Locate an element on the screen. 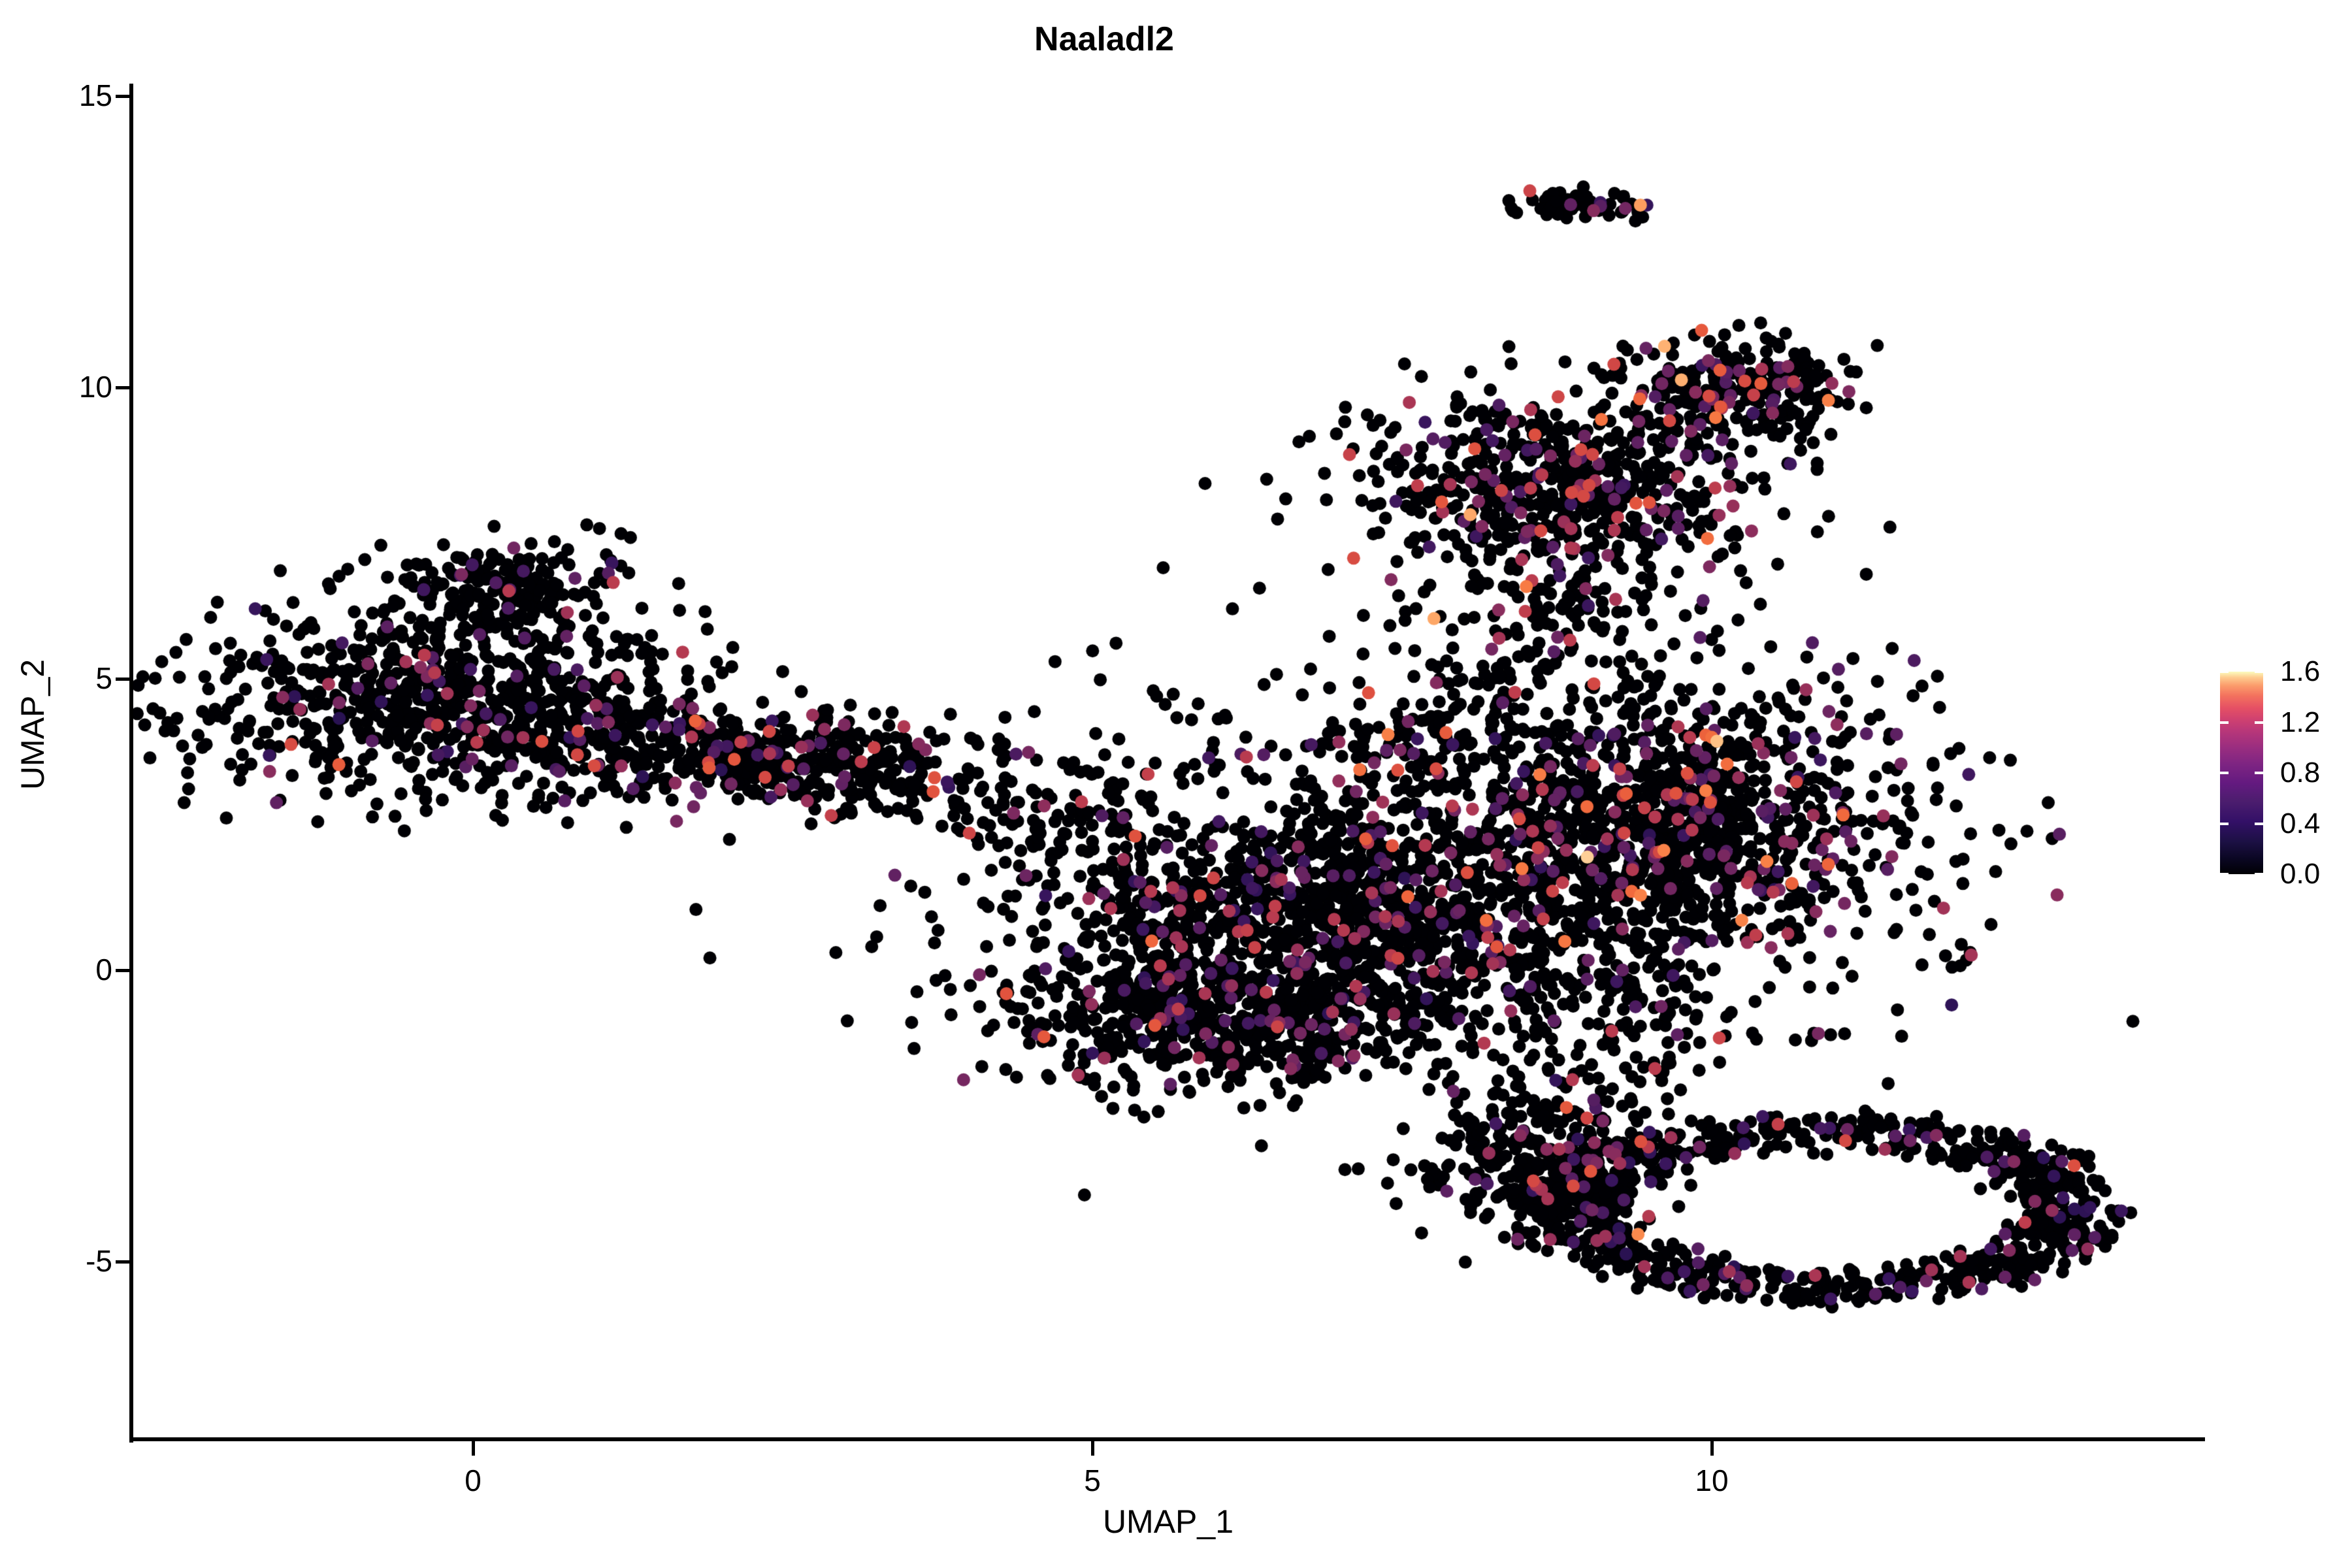 This screenshot has height=1568, width=2352. y-tick-label: 15 is located at coordinates (95, 95).